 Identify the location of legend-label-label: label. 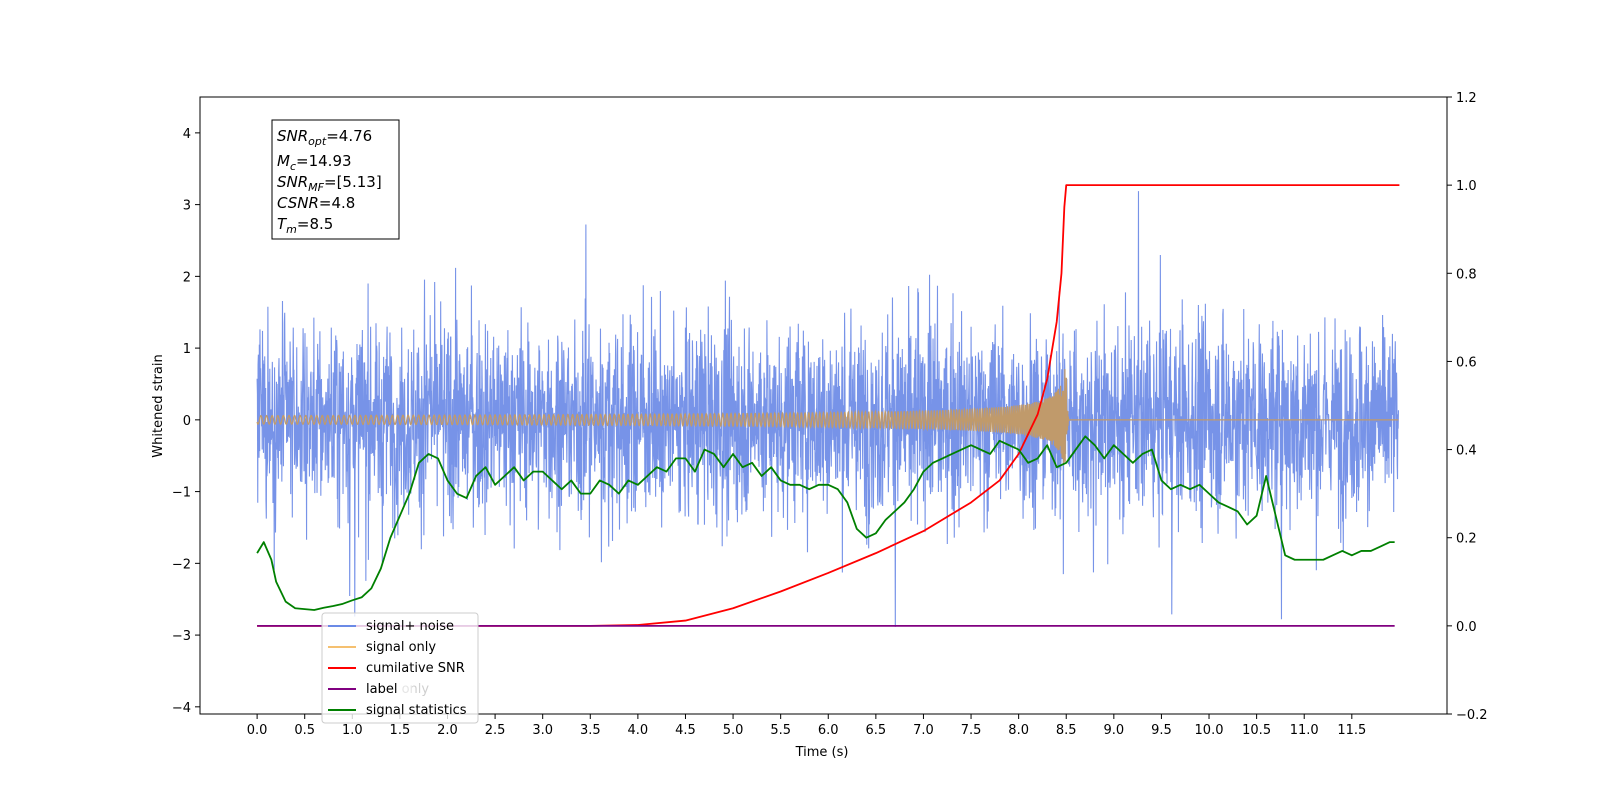
(381, 689).